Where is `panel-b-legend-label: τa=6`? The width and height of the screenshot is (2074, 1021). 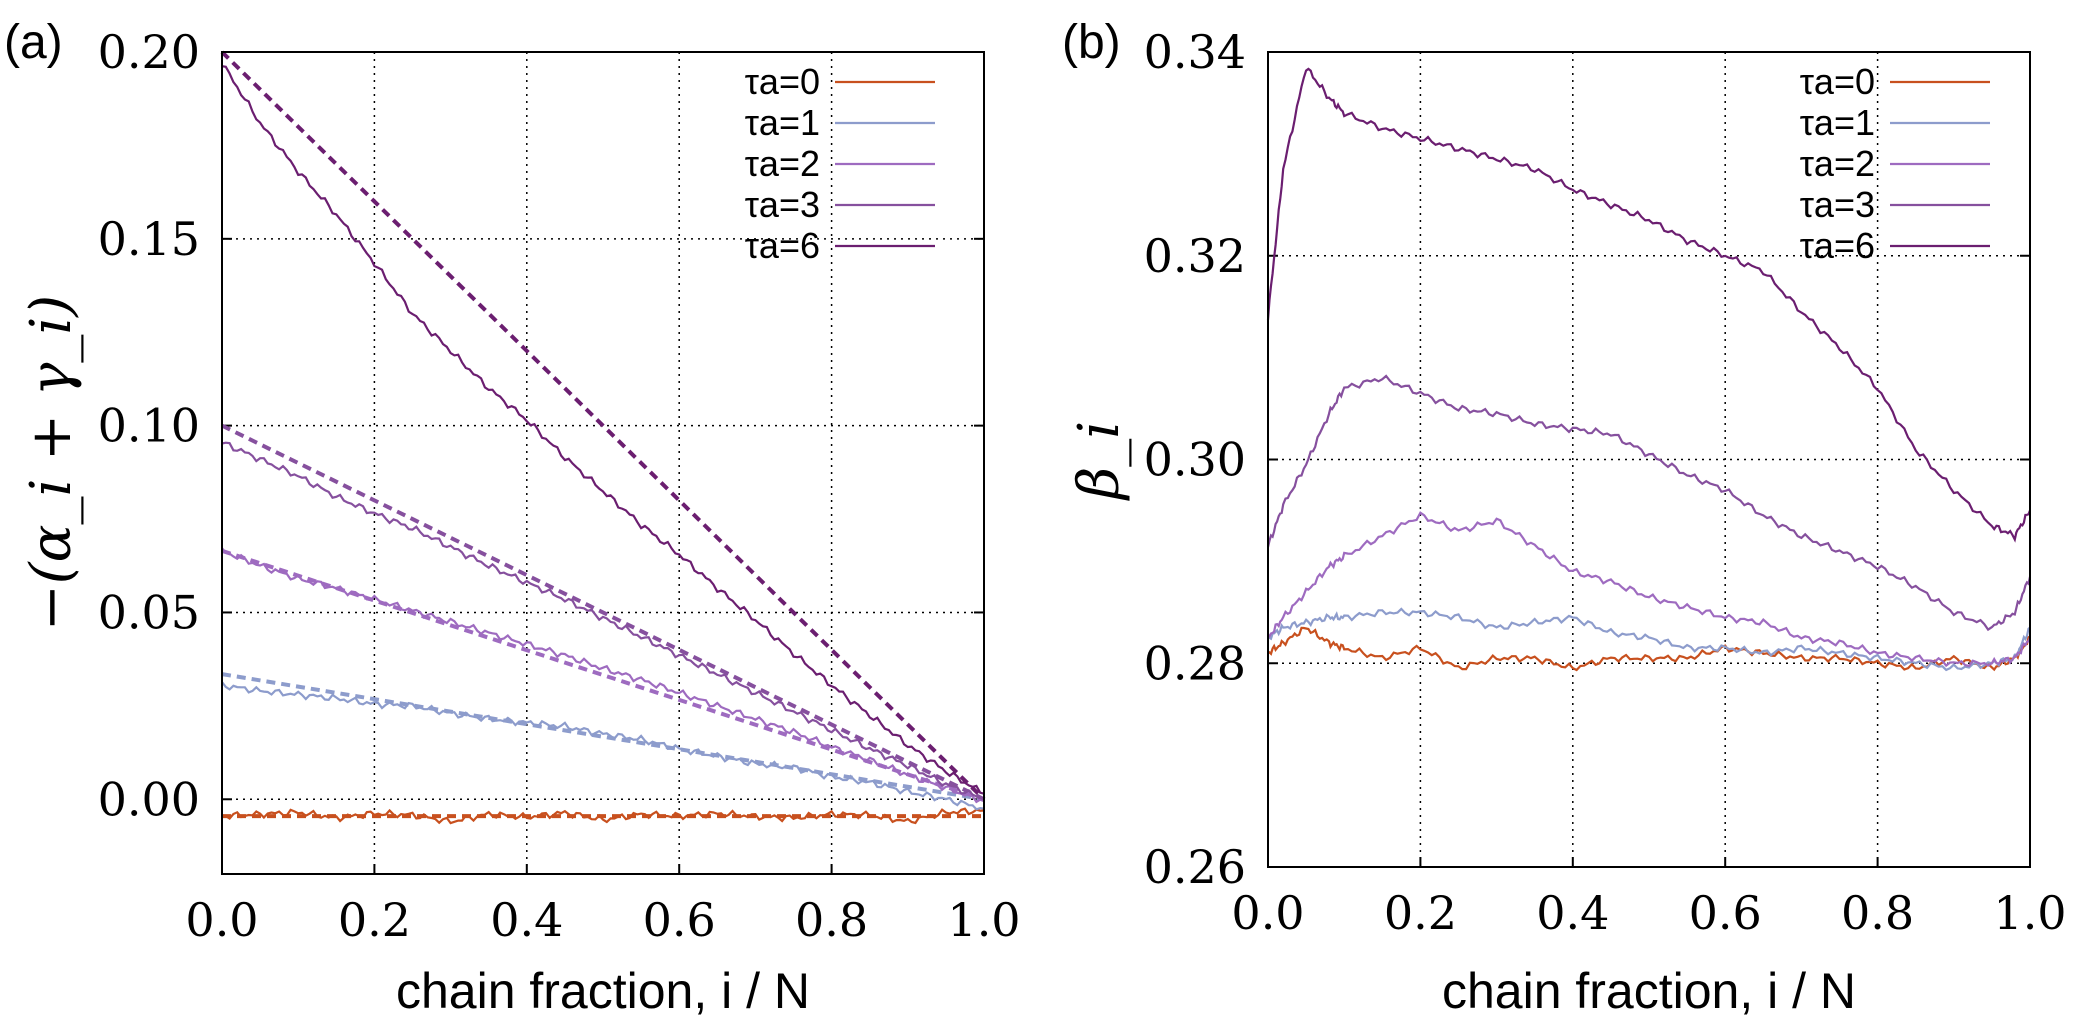
panel-b-legend-label: τa=6 is located at coordinates (1837, 245).